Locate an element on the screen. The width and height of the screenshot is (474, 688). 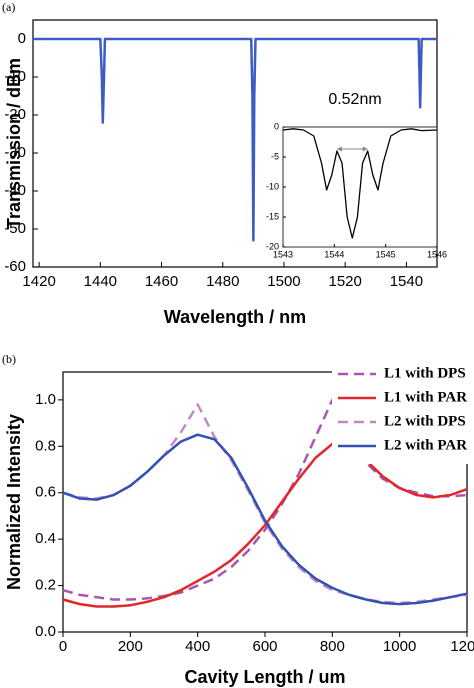
y-tick-label: -15 is located at coordinates (272, 216).